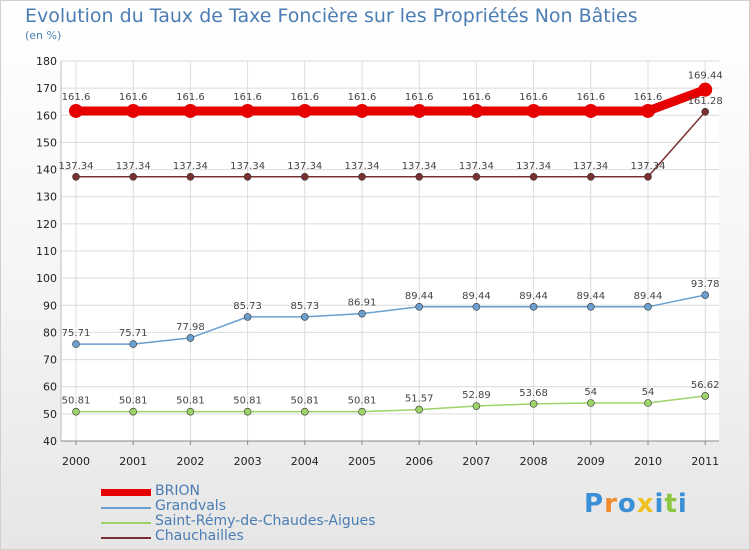  Describe the element at coordinates (419, 399) in the screenshot. I see `data-label-saint-re-my-de-chaudes-aigues: 51.57` at that location.